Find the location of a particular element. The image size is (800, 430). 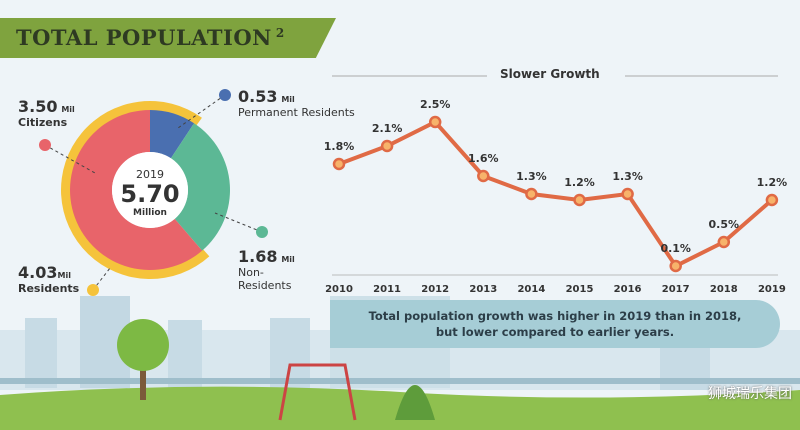

donut-total: 5.70 is located at coordinates (150, 194).